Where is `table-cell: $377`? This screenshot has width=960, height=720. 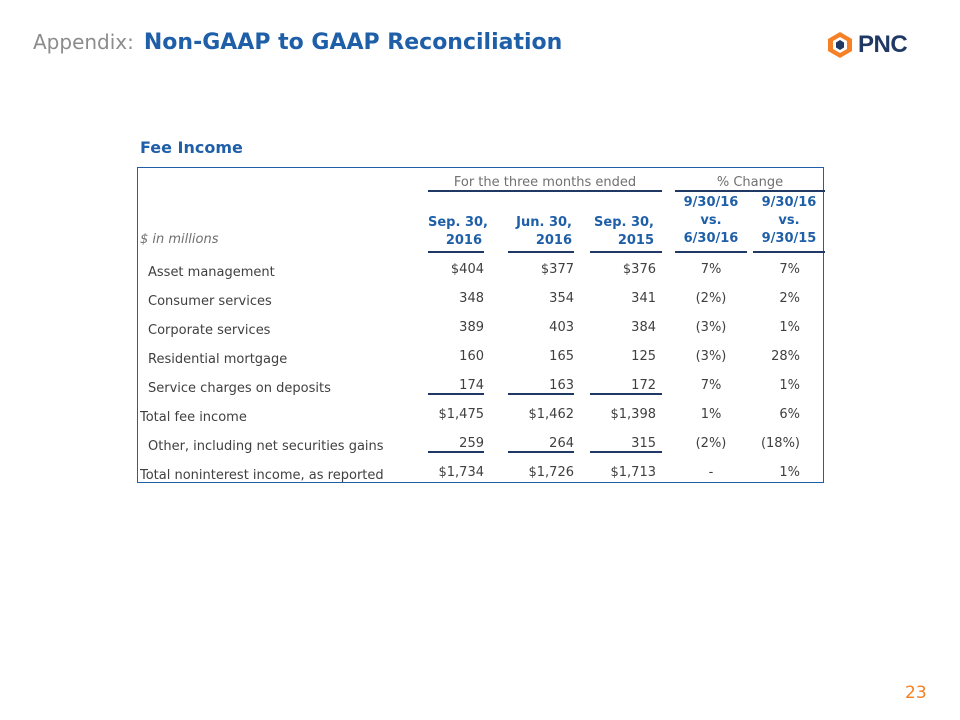
table-cell: $377 is located at coordinates (557, 269).